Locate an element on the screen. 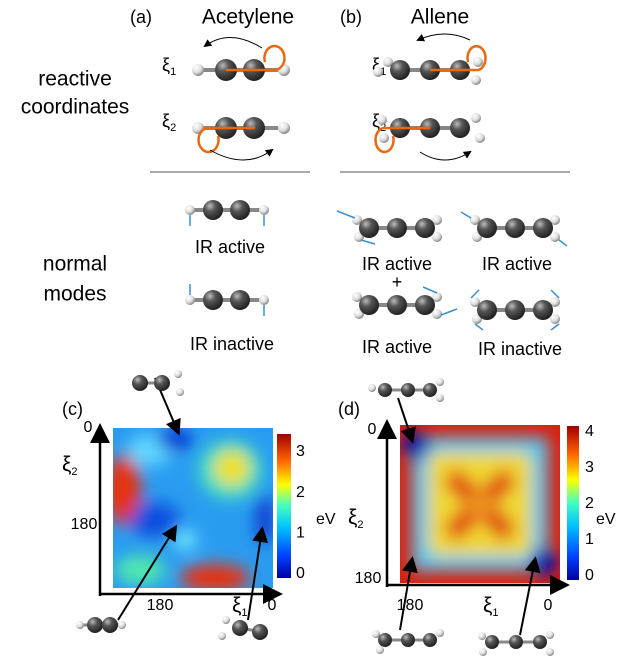  axes-d-text: eV is located at coordinates (606, 519).